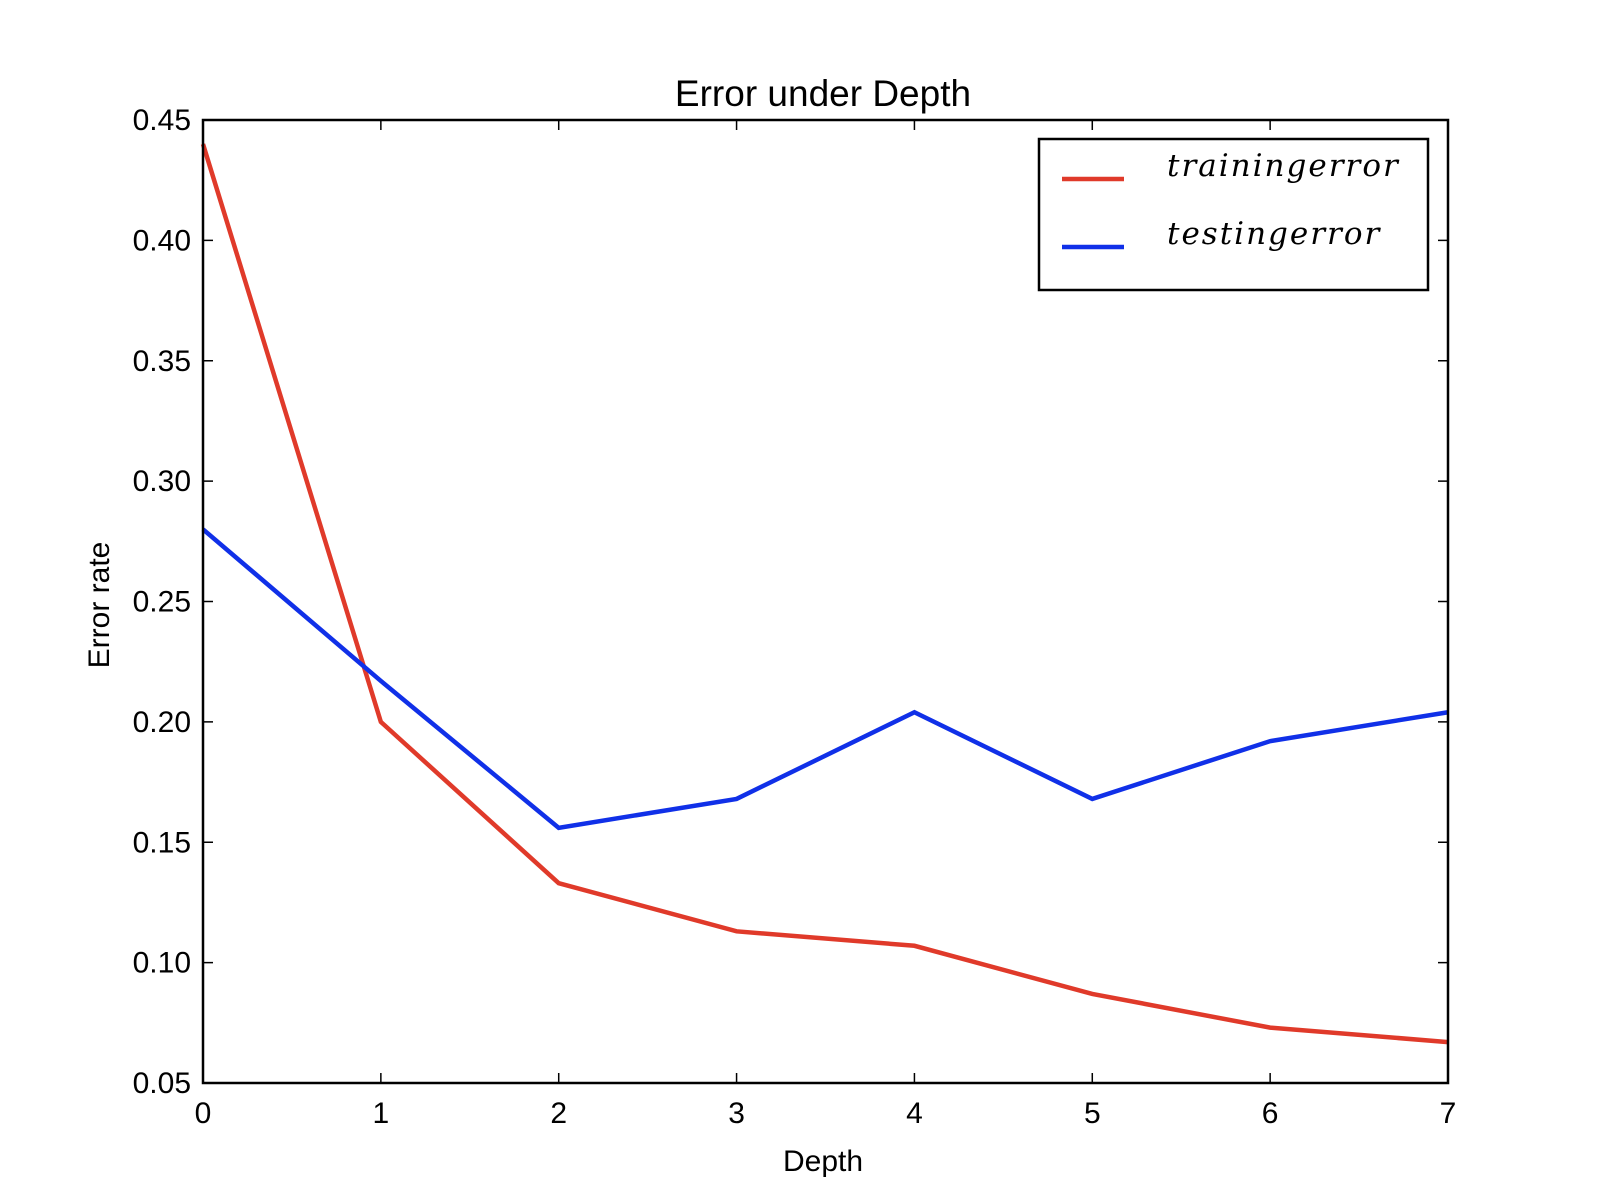  I want to click on y-tick-label: 0.30, so click(162, 481).